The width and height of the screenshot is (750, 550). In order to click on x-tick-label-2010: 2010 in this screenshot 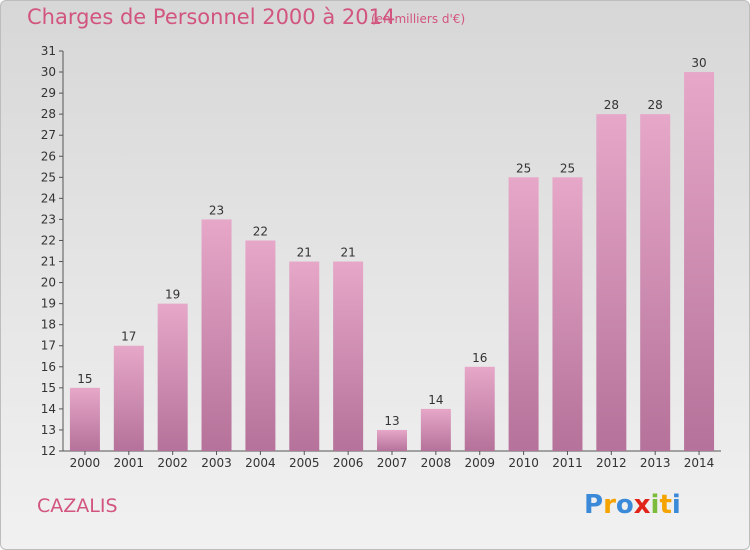, I will do `click(523, 463)`.